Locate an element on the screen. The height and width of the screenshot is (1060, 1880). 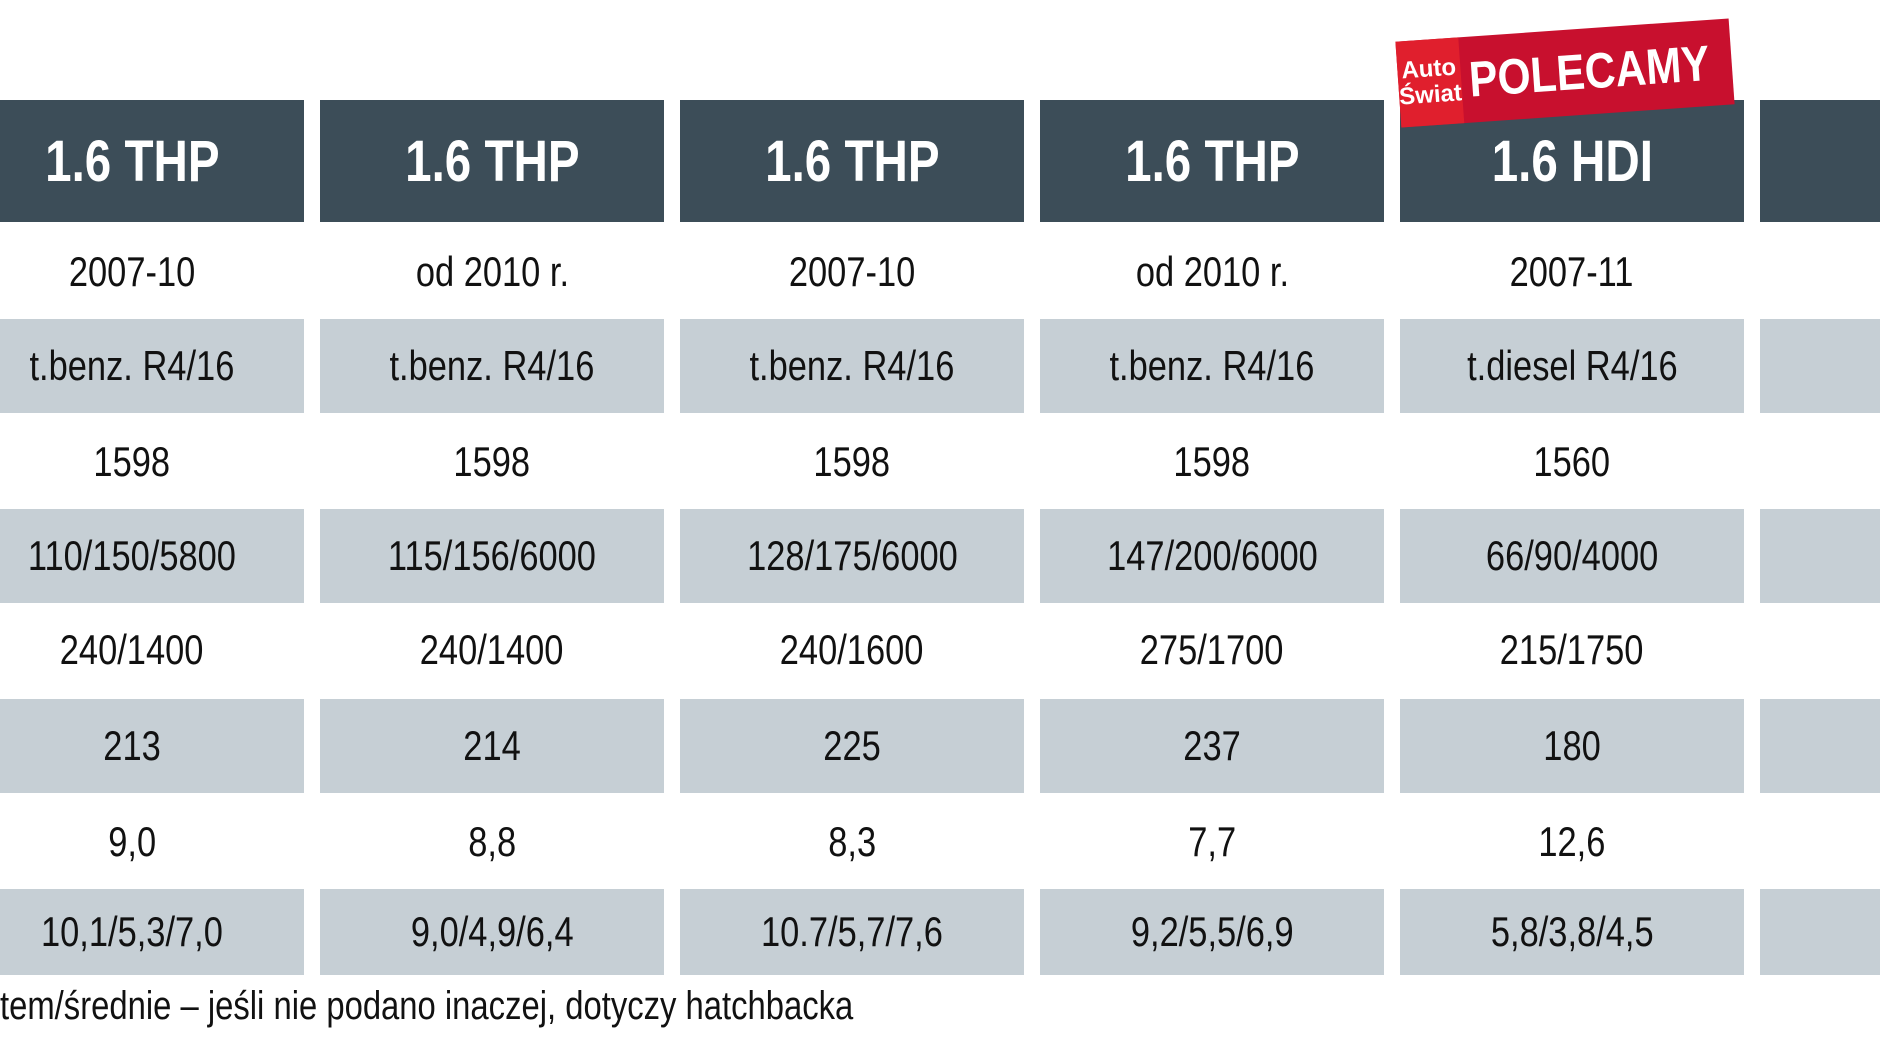
table-cell: t.die is located at coordinates (1820, 366).